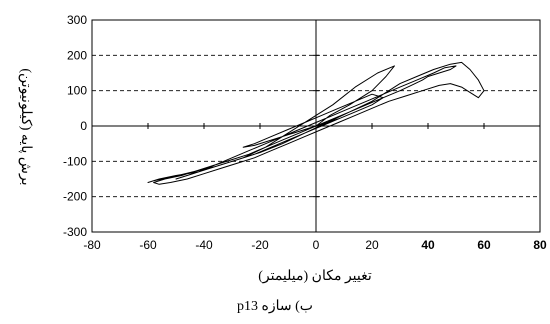  What do you see at coordinates (372, 245) in the screenshot?
I see `x-tick-label: 20` at bounding box center [372, 245].